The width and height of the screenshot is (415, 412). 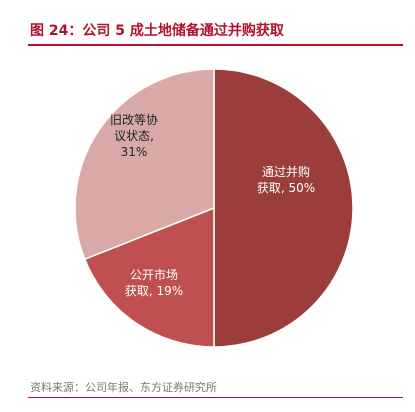 I want to click on slice-label: 旧改等协议状态, 31%, so click(x=134, y=135).